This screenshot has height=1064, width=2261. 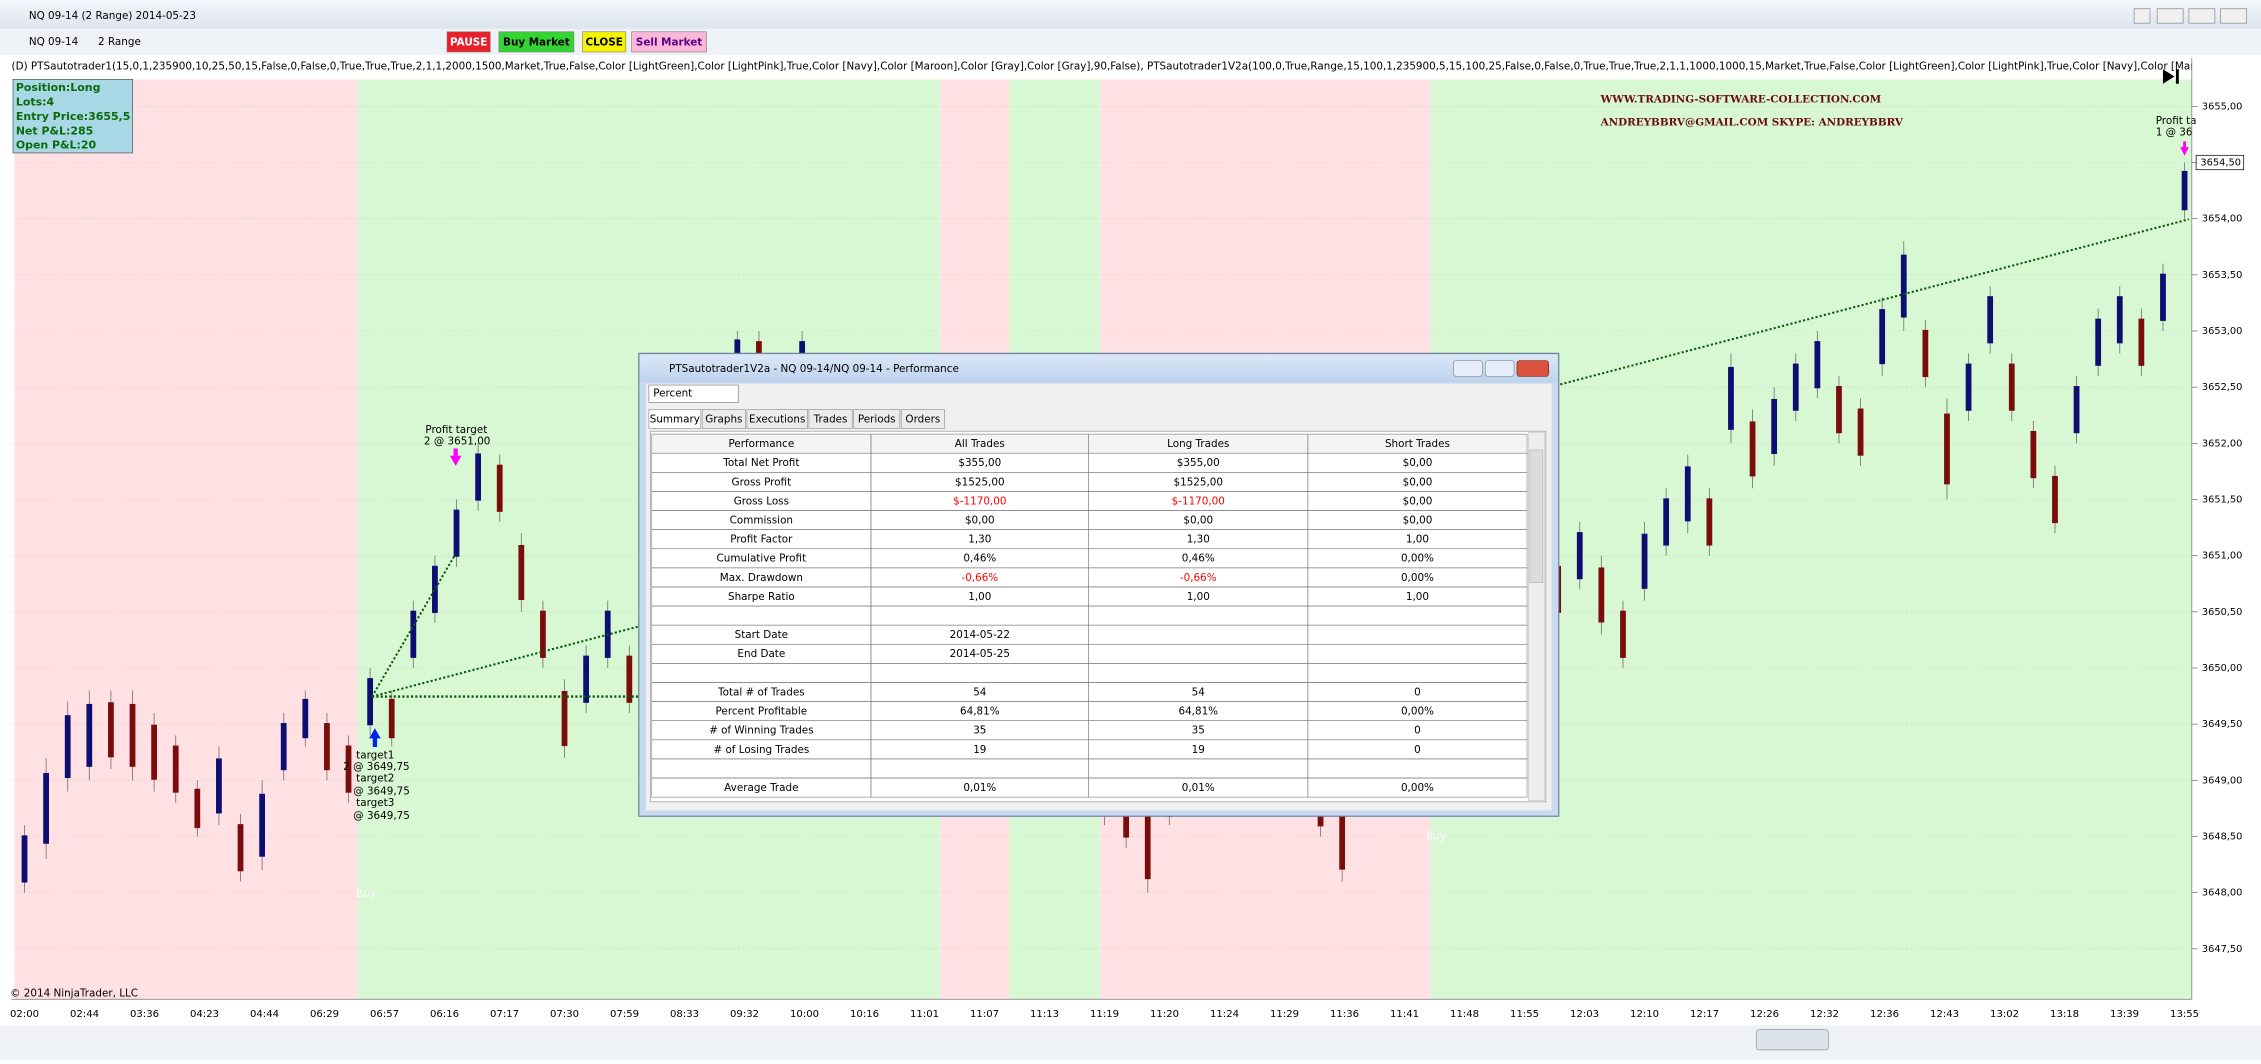 What do you see at coordinates (2222, 724) in the screenshot?
I see `y-tick-label: 3649,50` at bounding box center [2222, 724].